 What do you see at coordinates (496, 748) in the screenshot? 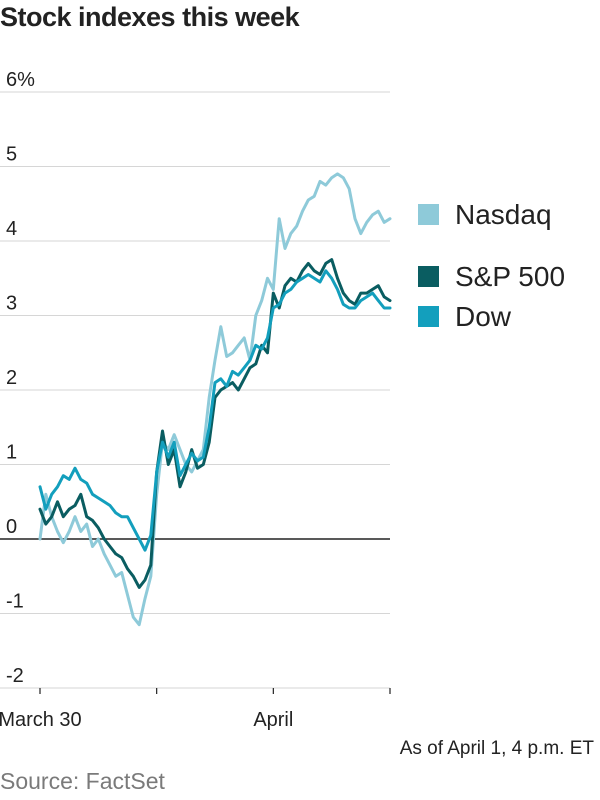
I see `timestamp-note: As of April 1, 4 p.m. ET` at bounding box center [496, 748].